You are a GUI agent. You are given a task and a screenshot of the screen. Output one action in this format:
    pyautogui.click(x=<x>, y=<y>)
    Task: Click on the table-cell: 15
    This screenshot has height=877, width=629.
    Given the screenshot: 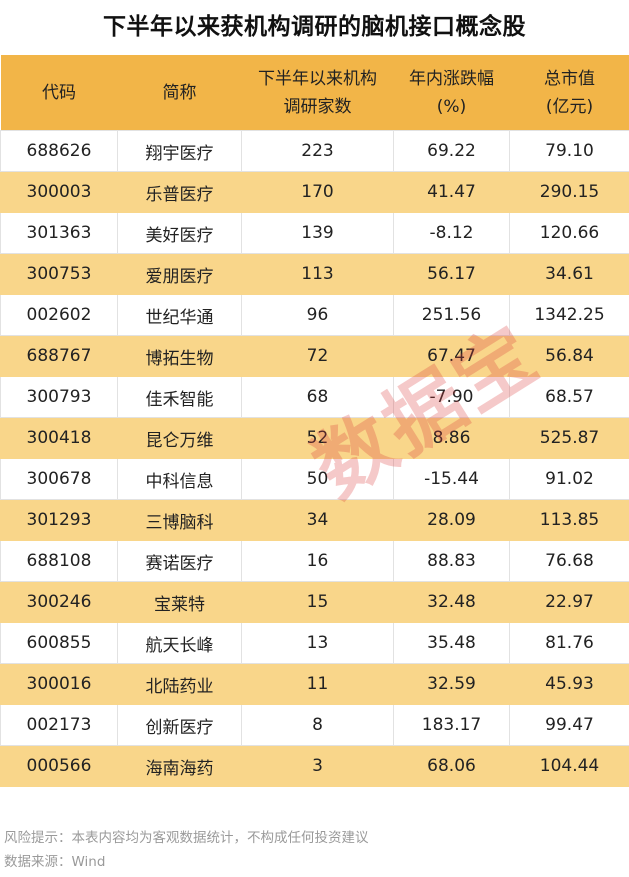 What is the action you would take?
    pyautogui.click(x=317, y=602)
    